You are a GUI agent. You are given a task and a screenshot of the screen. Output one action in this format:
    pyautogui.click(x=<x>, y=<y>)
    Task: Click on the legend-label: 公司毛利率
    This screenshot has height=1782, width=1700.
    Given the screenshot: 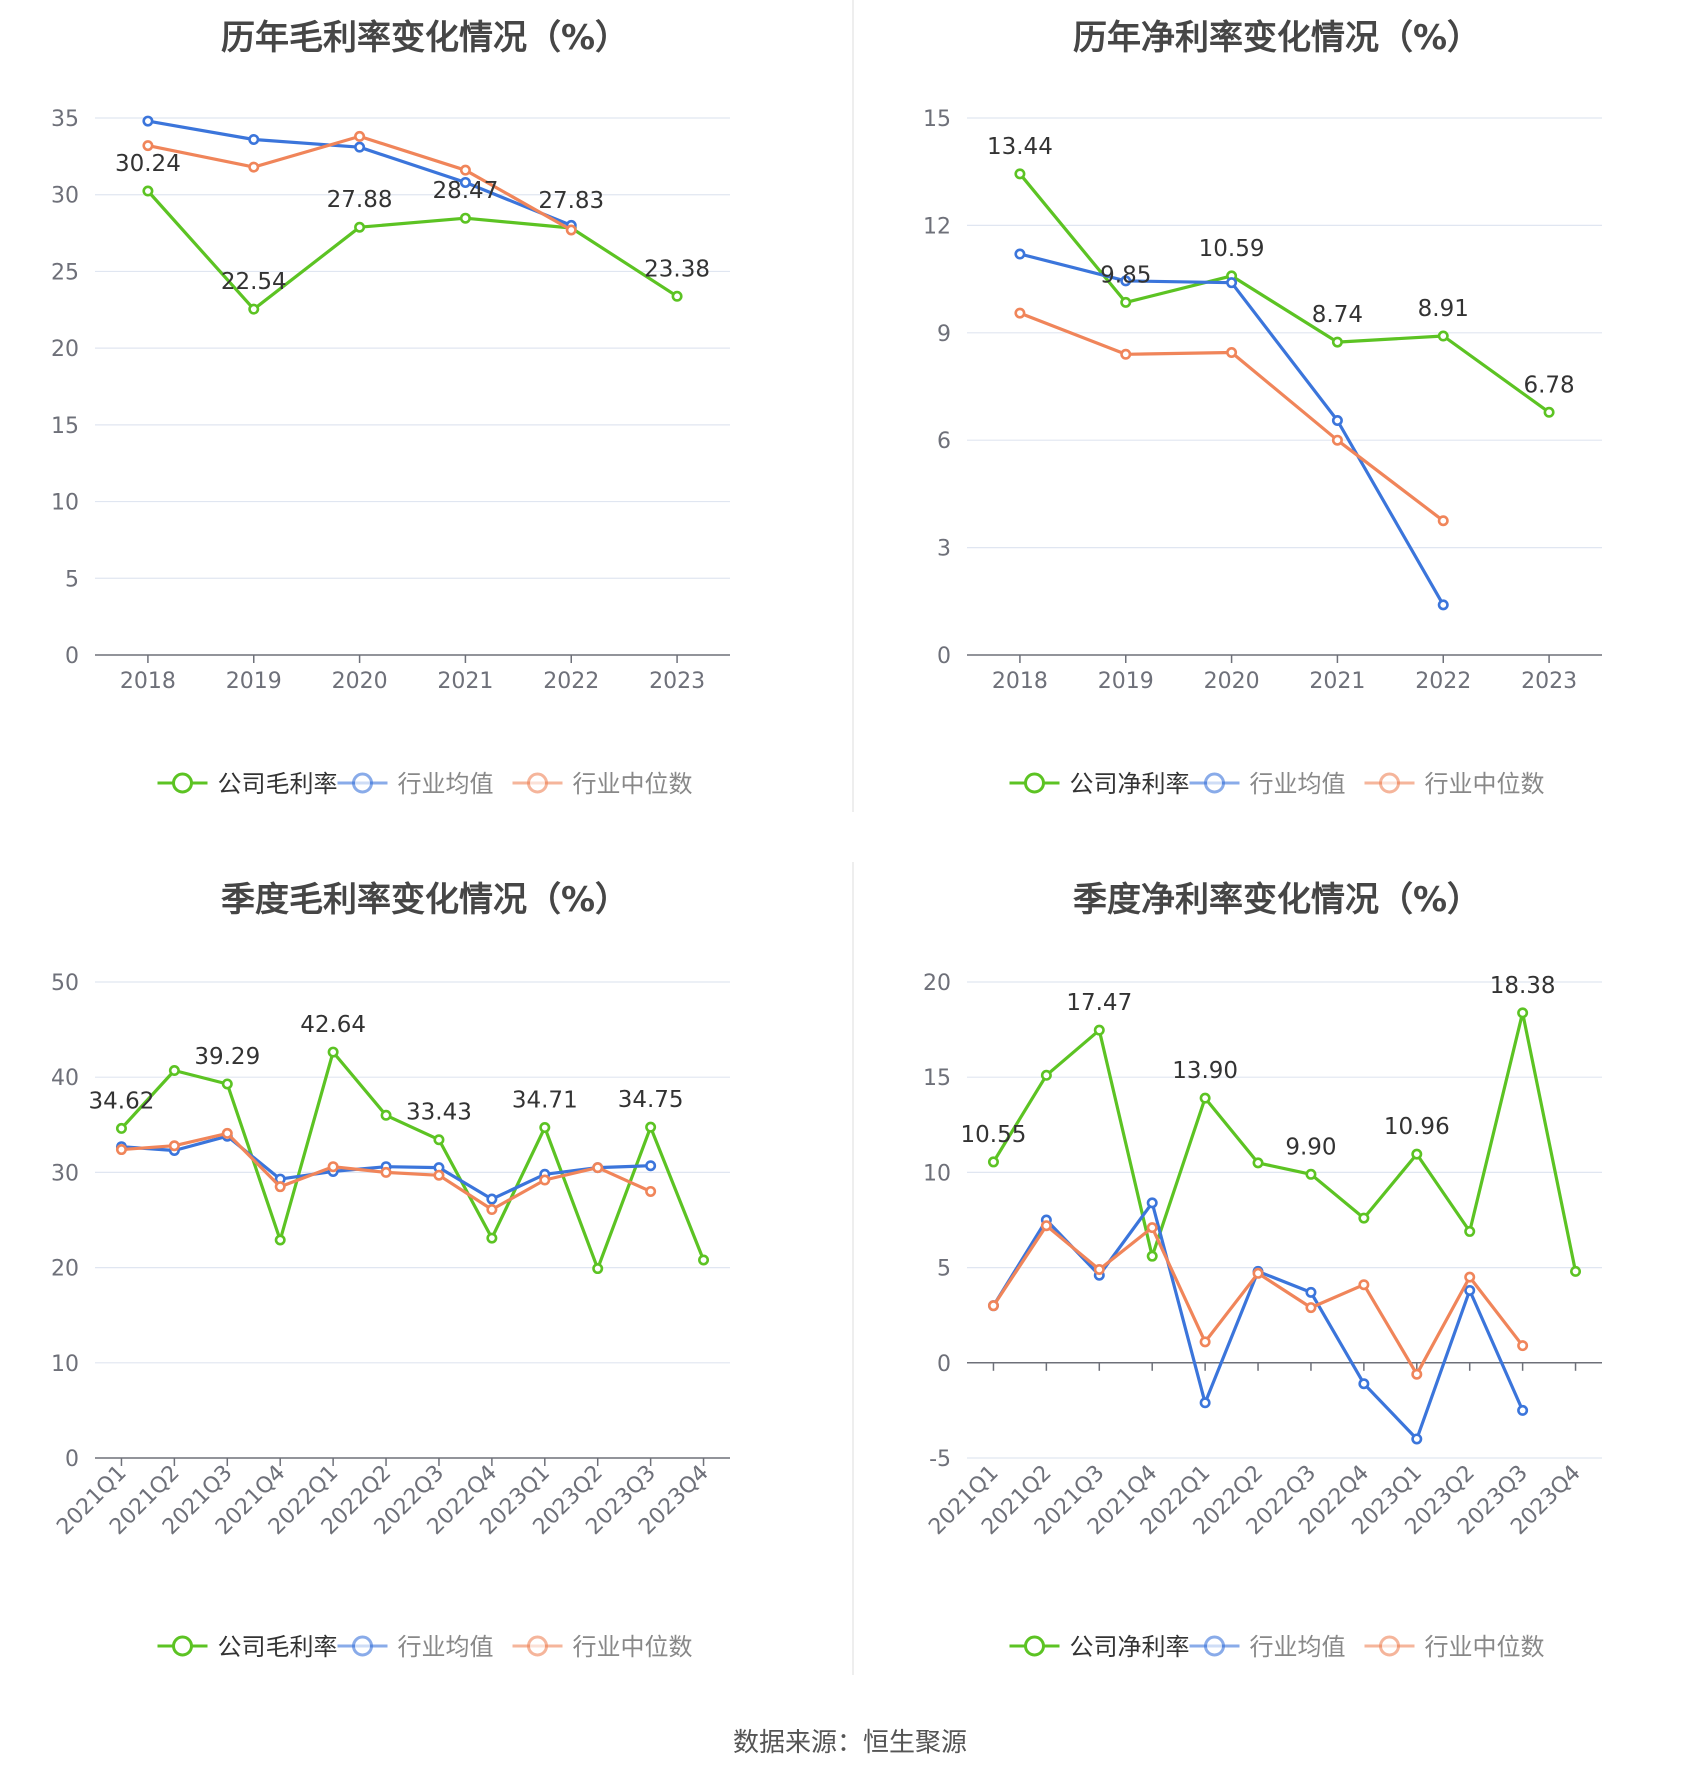 What is the action you would take?
    pyautogui.click(x=278, y=784)
    